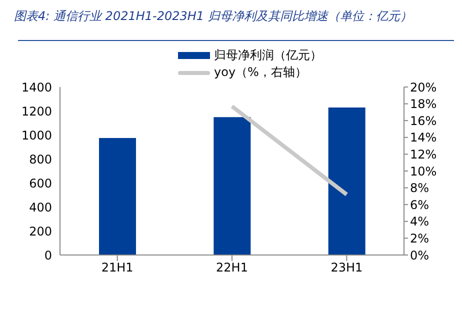 The width and height of the screenshot is (462, 321). I want to click on x-tick-label: 21H1, so click(117, 267).